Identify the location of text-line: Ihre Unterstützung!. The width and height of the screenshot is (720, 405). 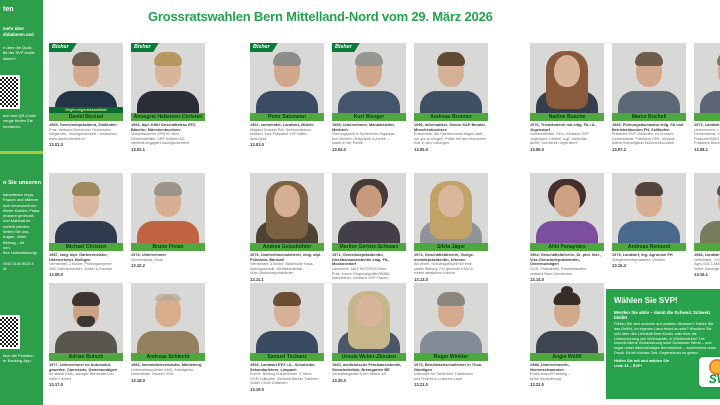
(20, 253).